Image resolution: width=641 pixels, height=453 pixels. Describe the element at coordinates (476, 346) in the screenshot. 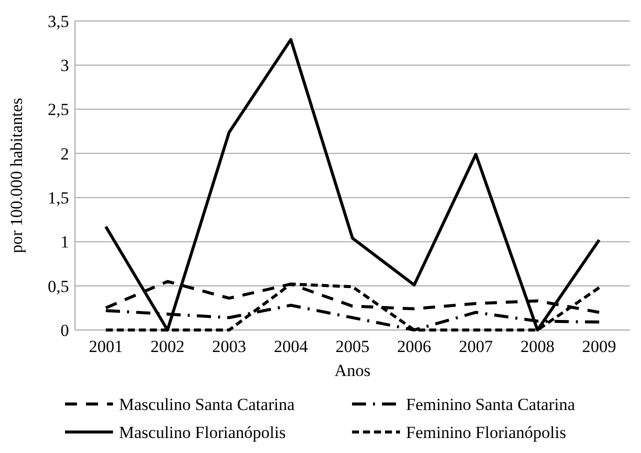

I see `x-tick-label: 2007` at that location.